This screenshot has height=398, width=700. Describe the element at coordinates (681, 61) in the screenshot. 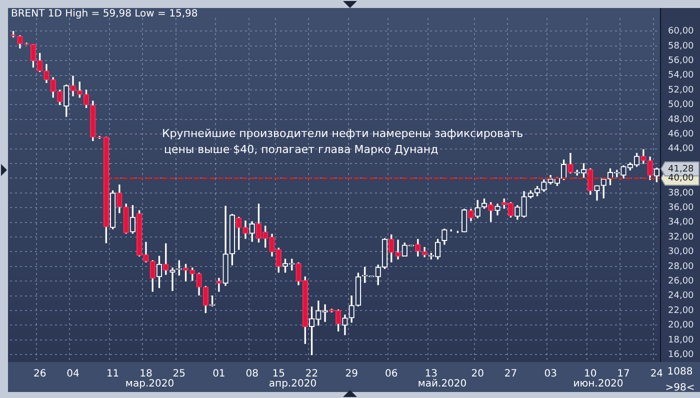

I see `y-tick-label: 56,00` at that location.